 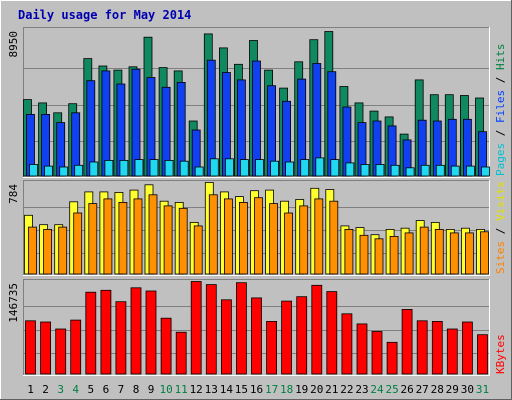 I want to click on x-tick-label-28: 28, so click(x=437, y=389).